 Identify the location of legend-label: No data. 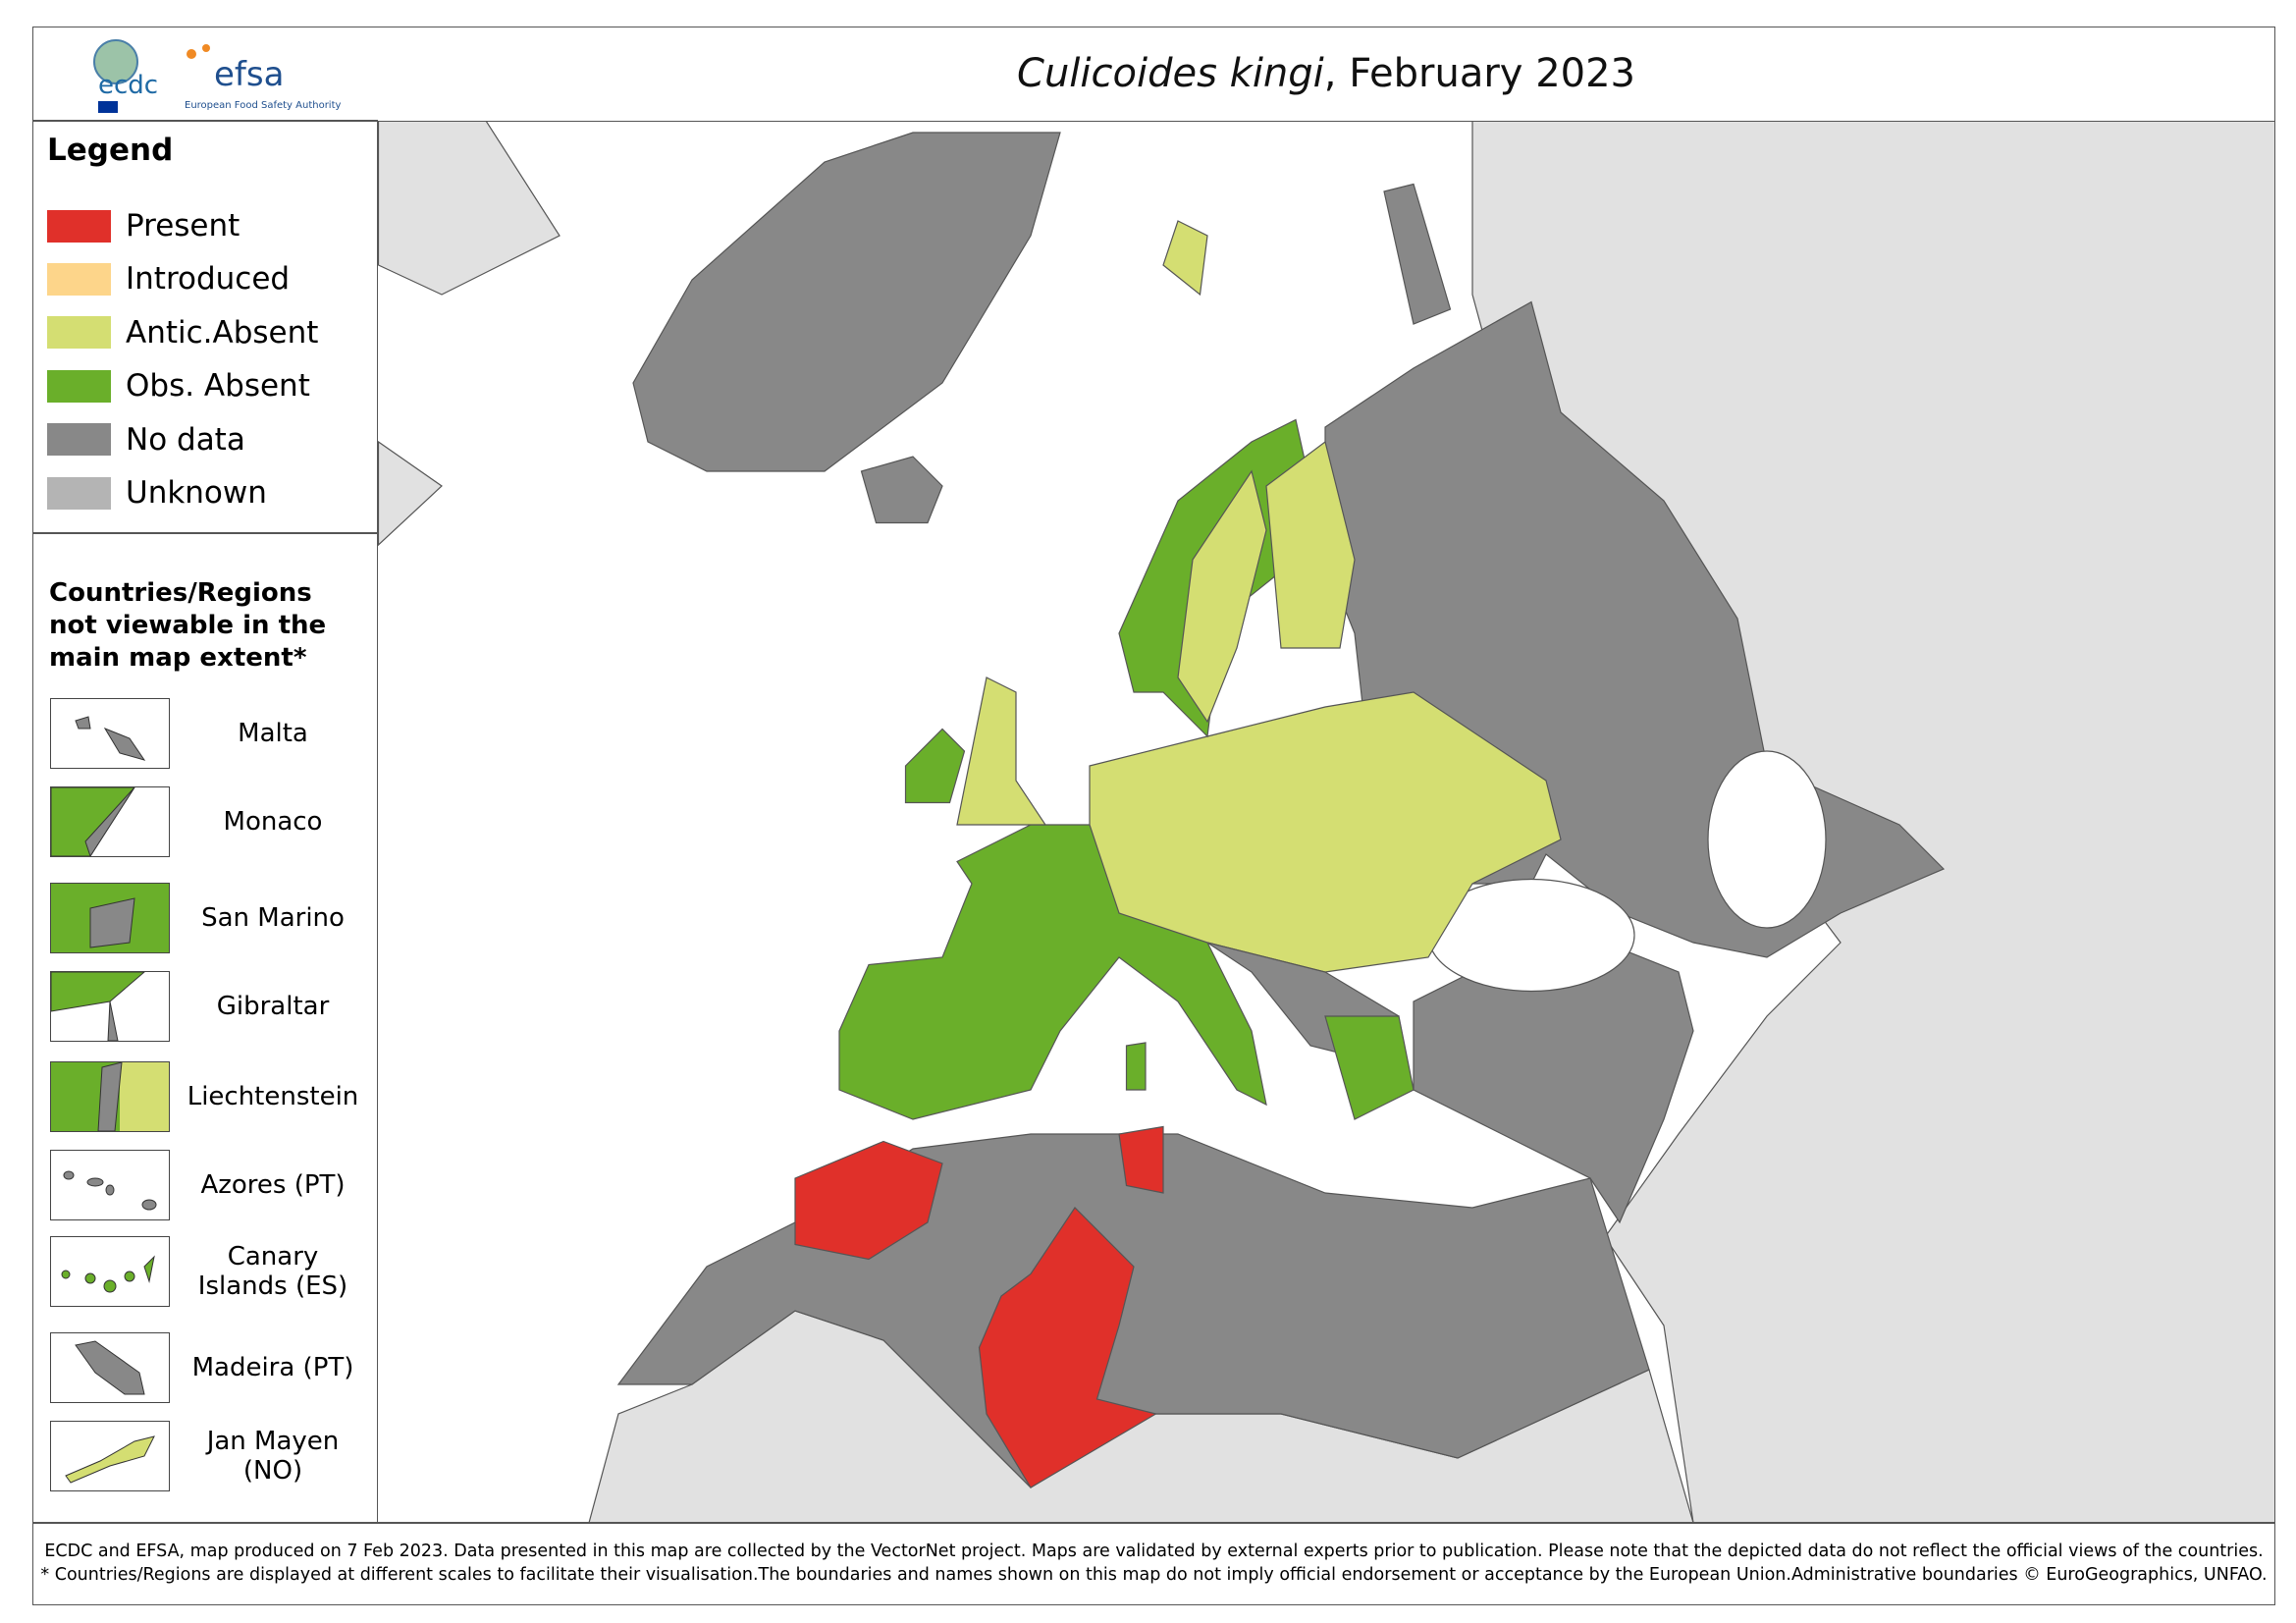
(185, 439).